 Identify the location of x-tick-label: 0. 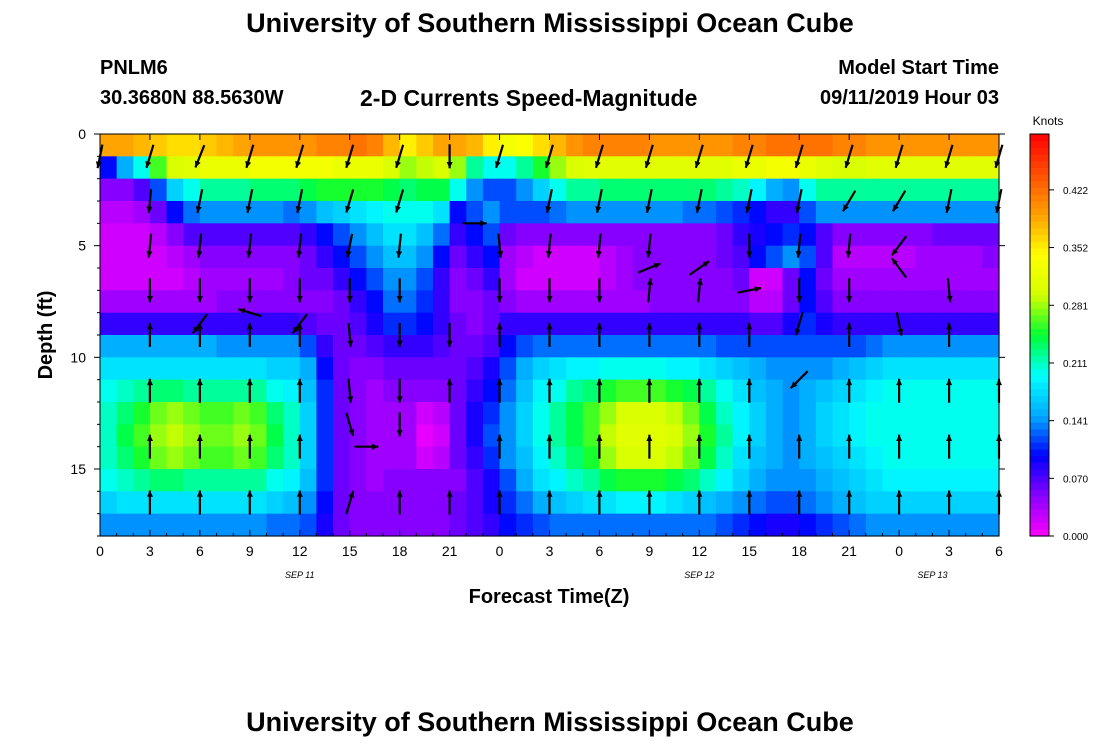
(100, 551).